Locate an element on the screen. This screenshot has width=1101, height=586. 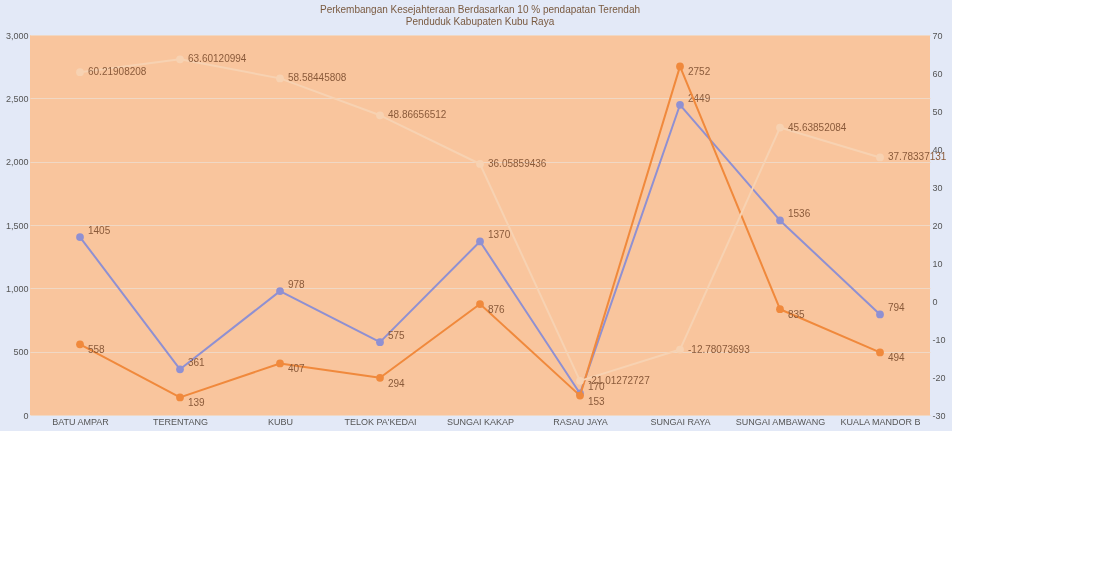
x-tick-label: BATU AMPAR is located at coordinates (81, 421).